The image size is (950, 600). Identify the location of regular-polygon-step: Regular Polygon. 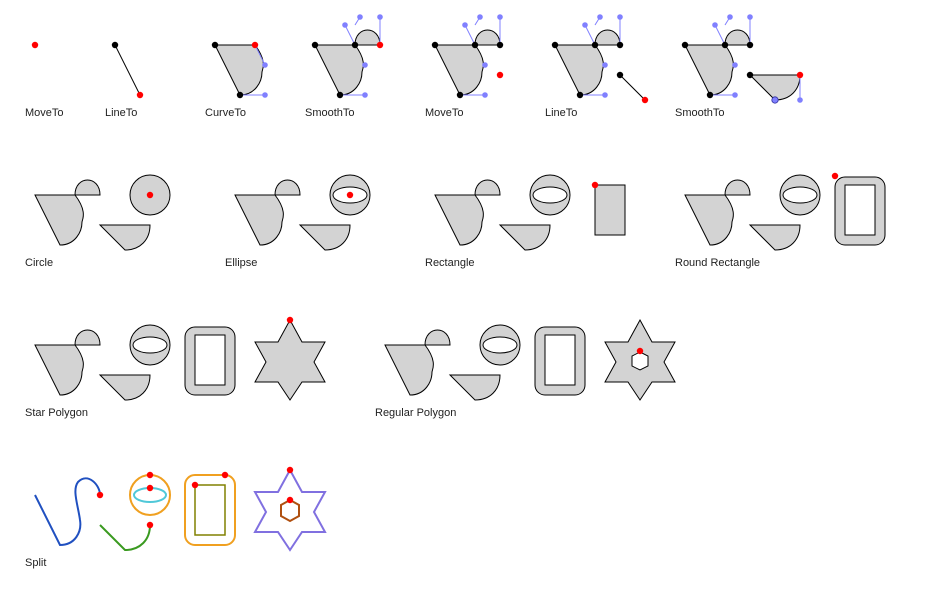
(525, 368).